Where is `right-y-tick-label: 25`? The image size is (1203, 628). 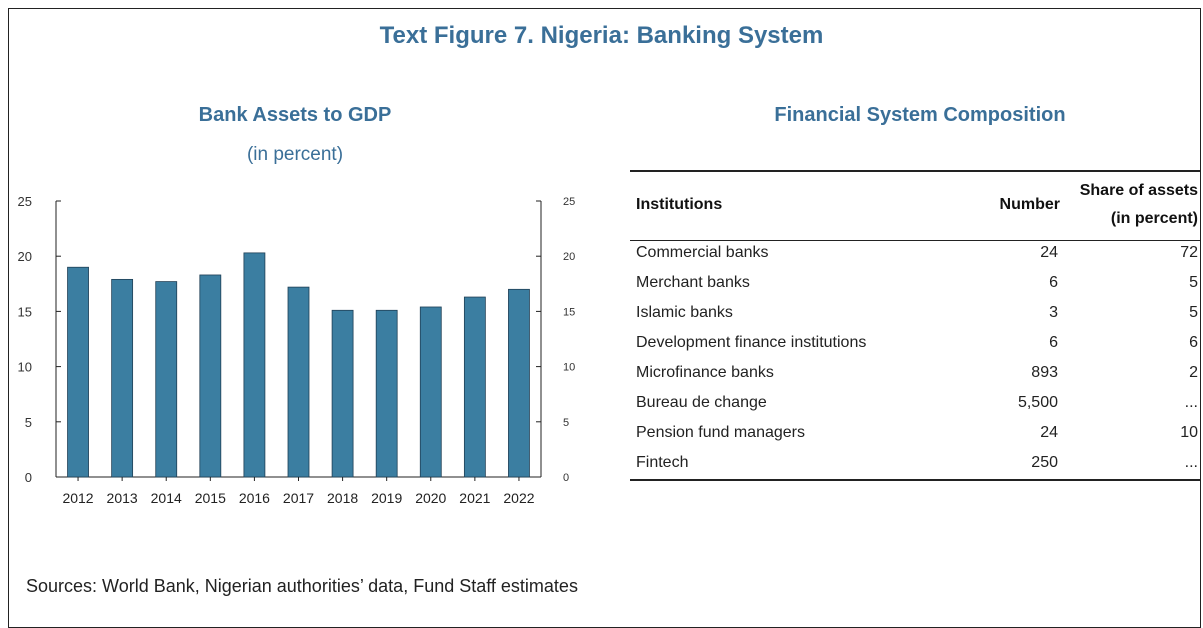
right-y-tick-label: 25 is located at coordinates (569, 202).